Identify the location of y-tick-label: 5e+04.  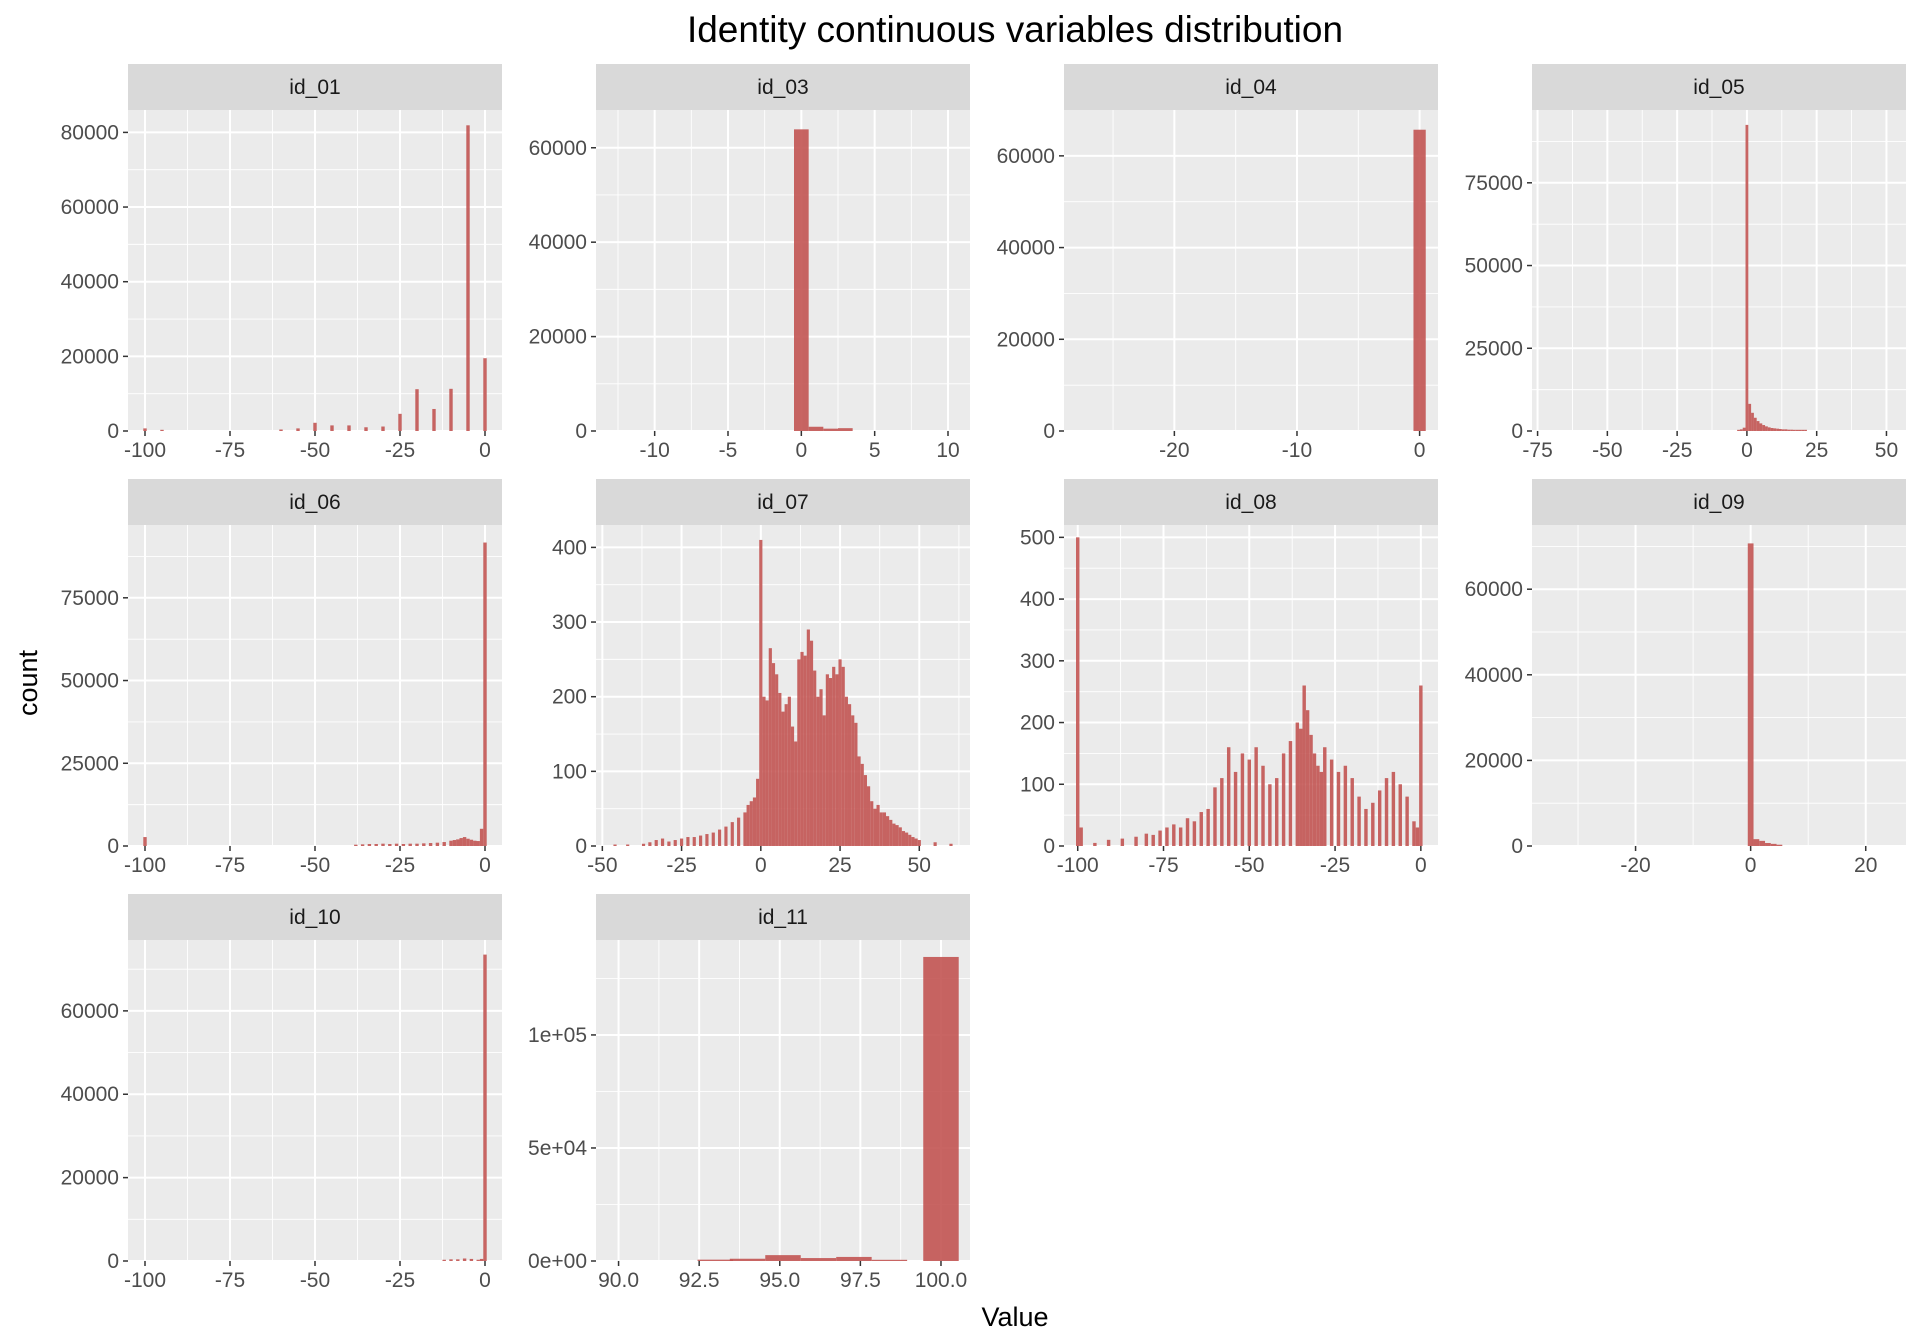
(557, 1148).